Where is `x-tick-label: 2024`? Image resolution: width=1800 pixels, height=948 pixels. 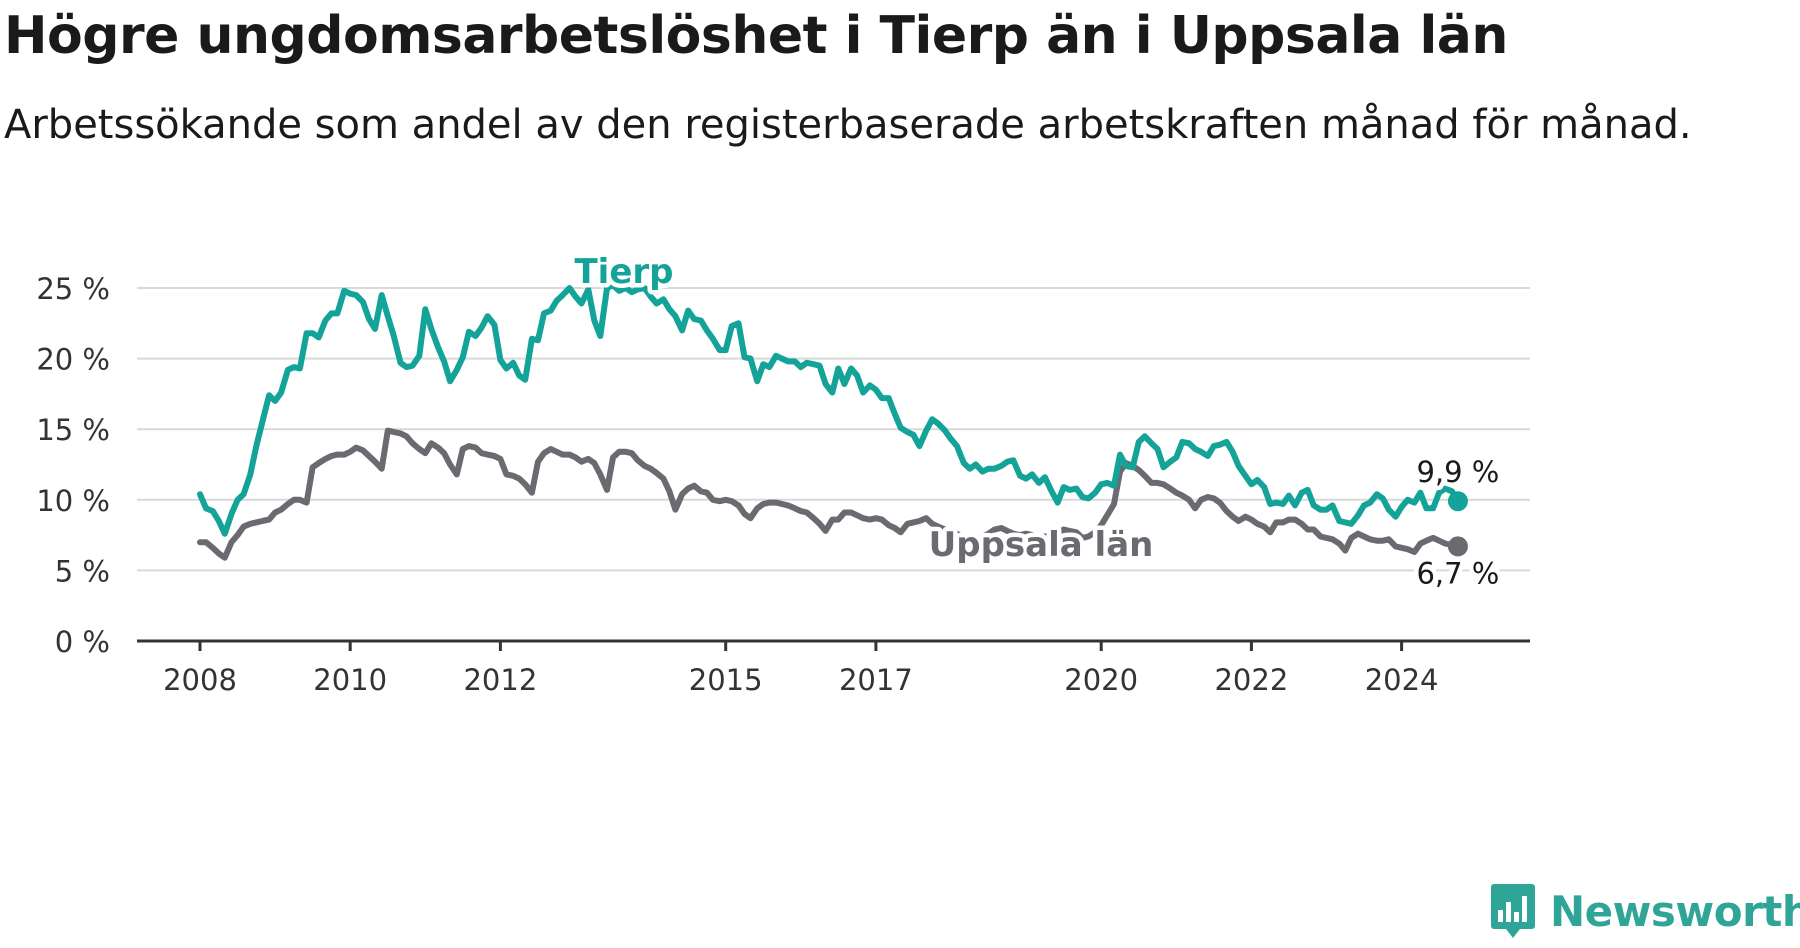
x-tick-label: 2024 is located at coordinates (1402, 680).